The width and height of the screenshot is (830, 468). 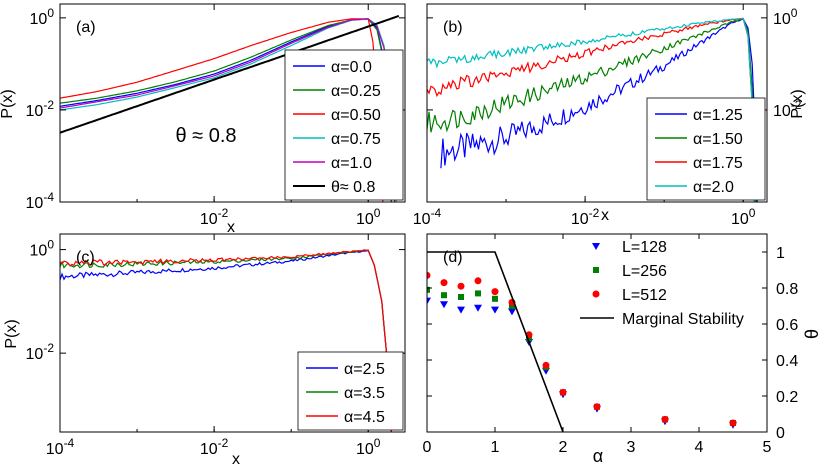 What do you see at coordinates (427, 447) in the screenshot?
I see `tick-label: 0` at bounding box center [427, 447].